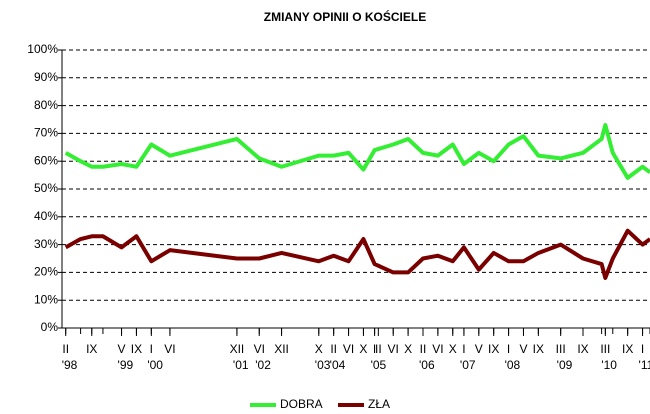 Image resolution: width=650 pixels, height=414 pixels. Describe the element at coordinates (46, 188) in the screenshot. I see `y-tick-label: 50%` at that location.